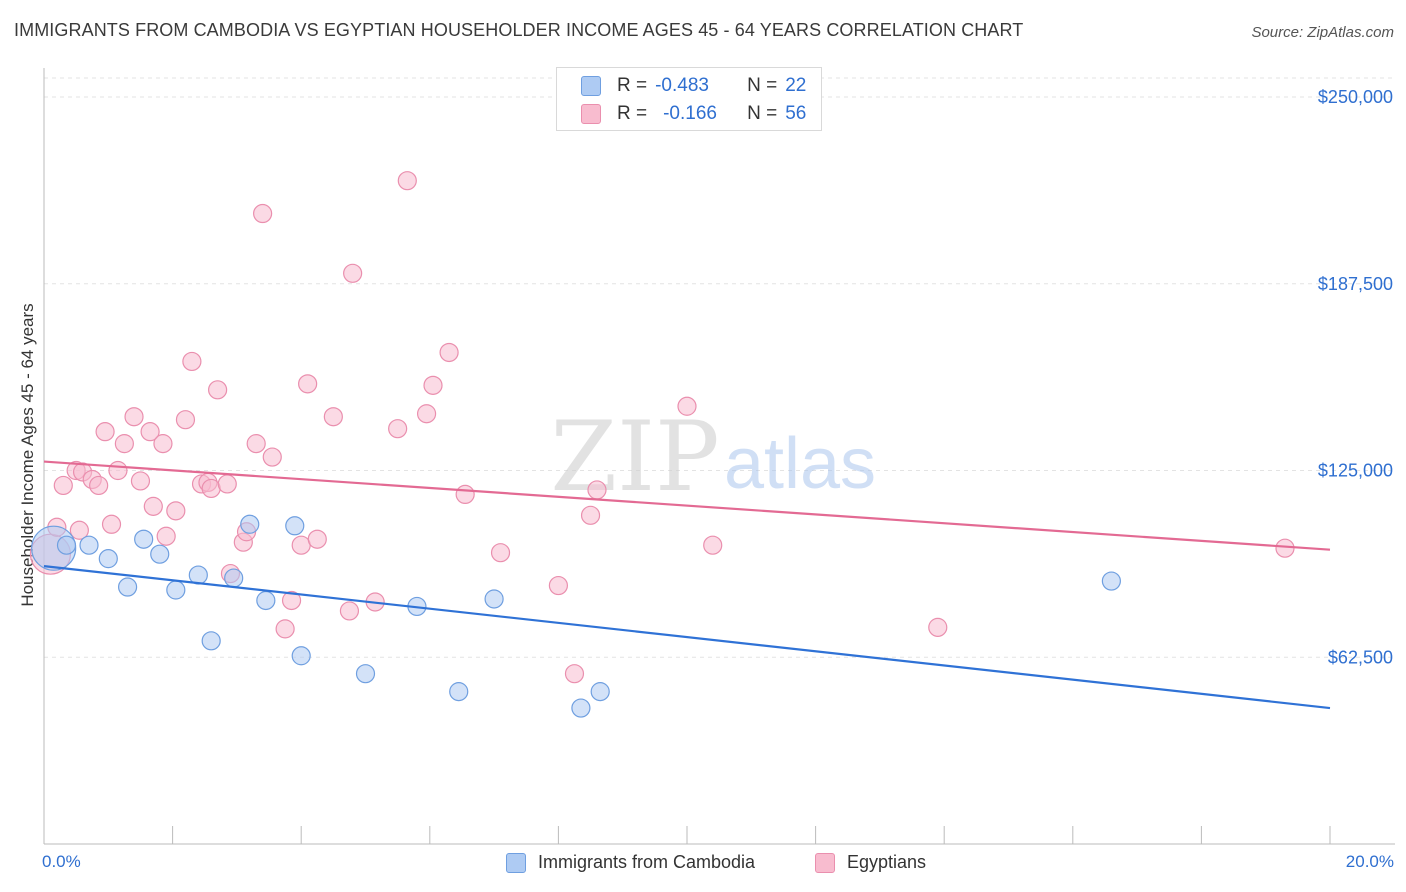 The width and height of the screenshot is (1406, 892). Describe the element at coordinates (687, 637) in the screenshot. I see `cambodia-trendline` at that location.